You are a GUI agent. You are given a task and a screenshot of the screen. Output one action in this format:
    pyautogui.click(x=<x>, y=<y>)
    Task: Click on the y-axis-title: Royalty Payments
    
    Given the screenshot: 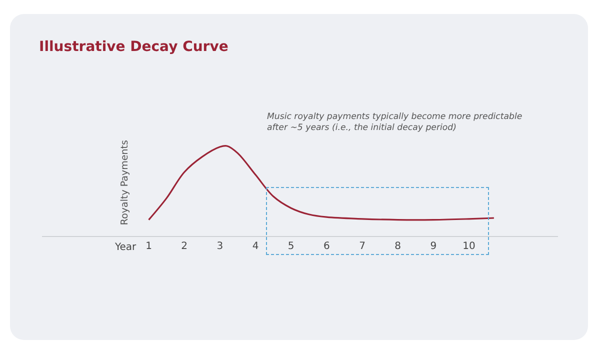 What is the action you would take?
    pyautogui.click(x=125, y=183)
    